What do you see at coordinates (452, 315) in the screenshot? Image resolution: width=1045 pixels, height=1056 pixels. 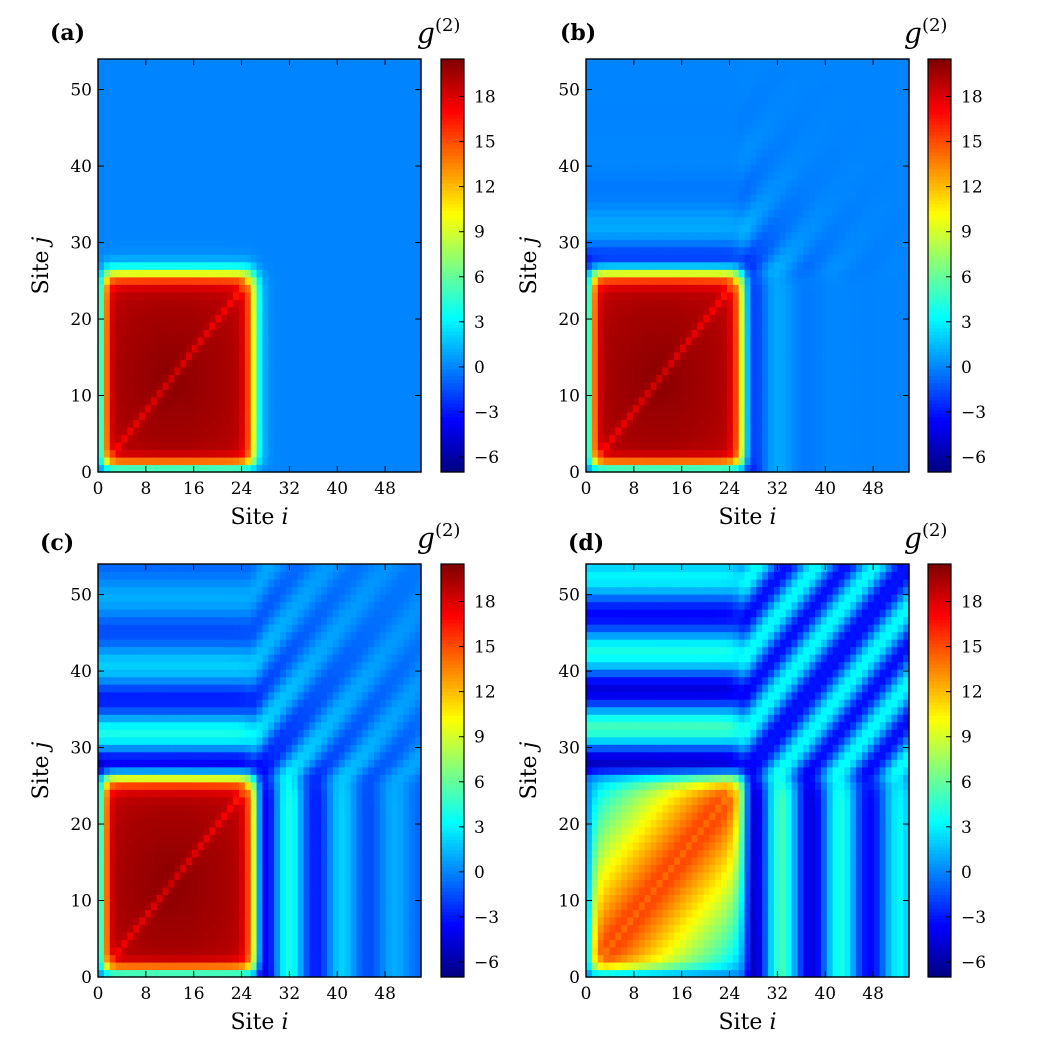 I see `colorbar-segment` at bounding box center [452, 315].